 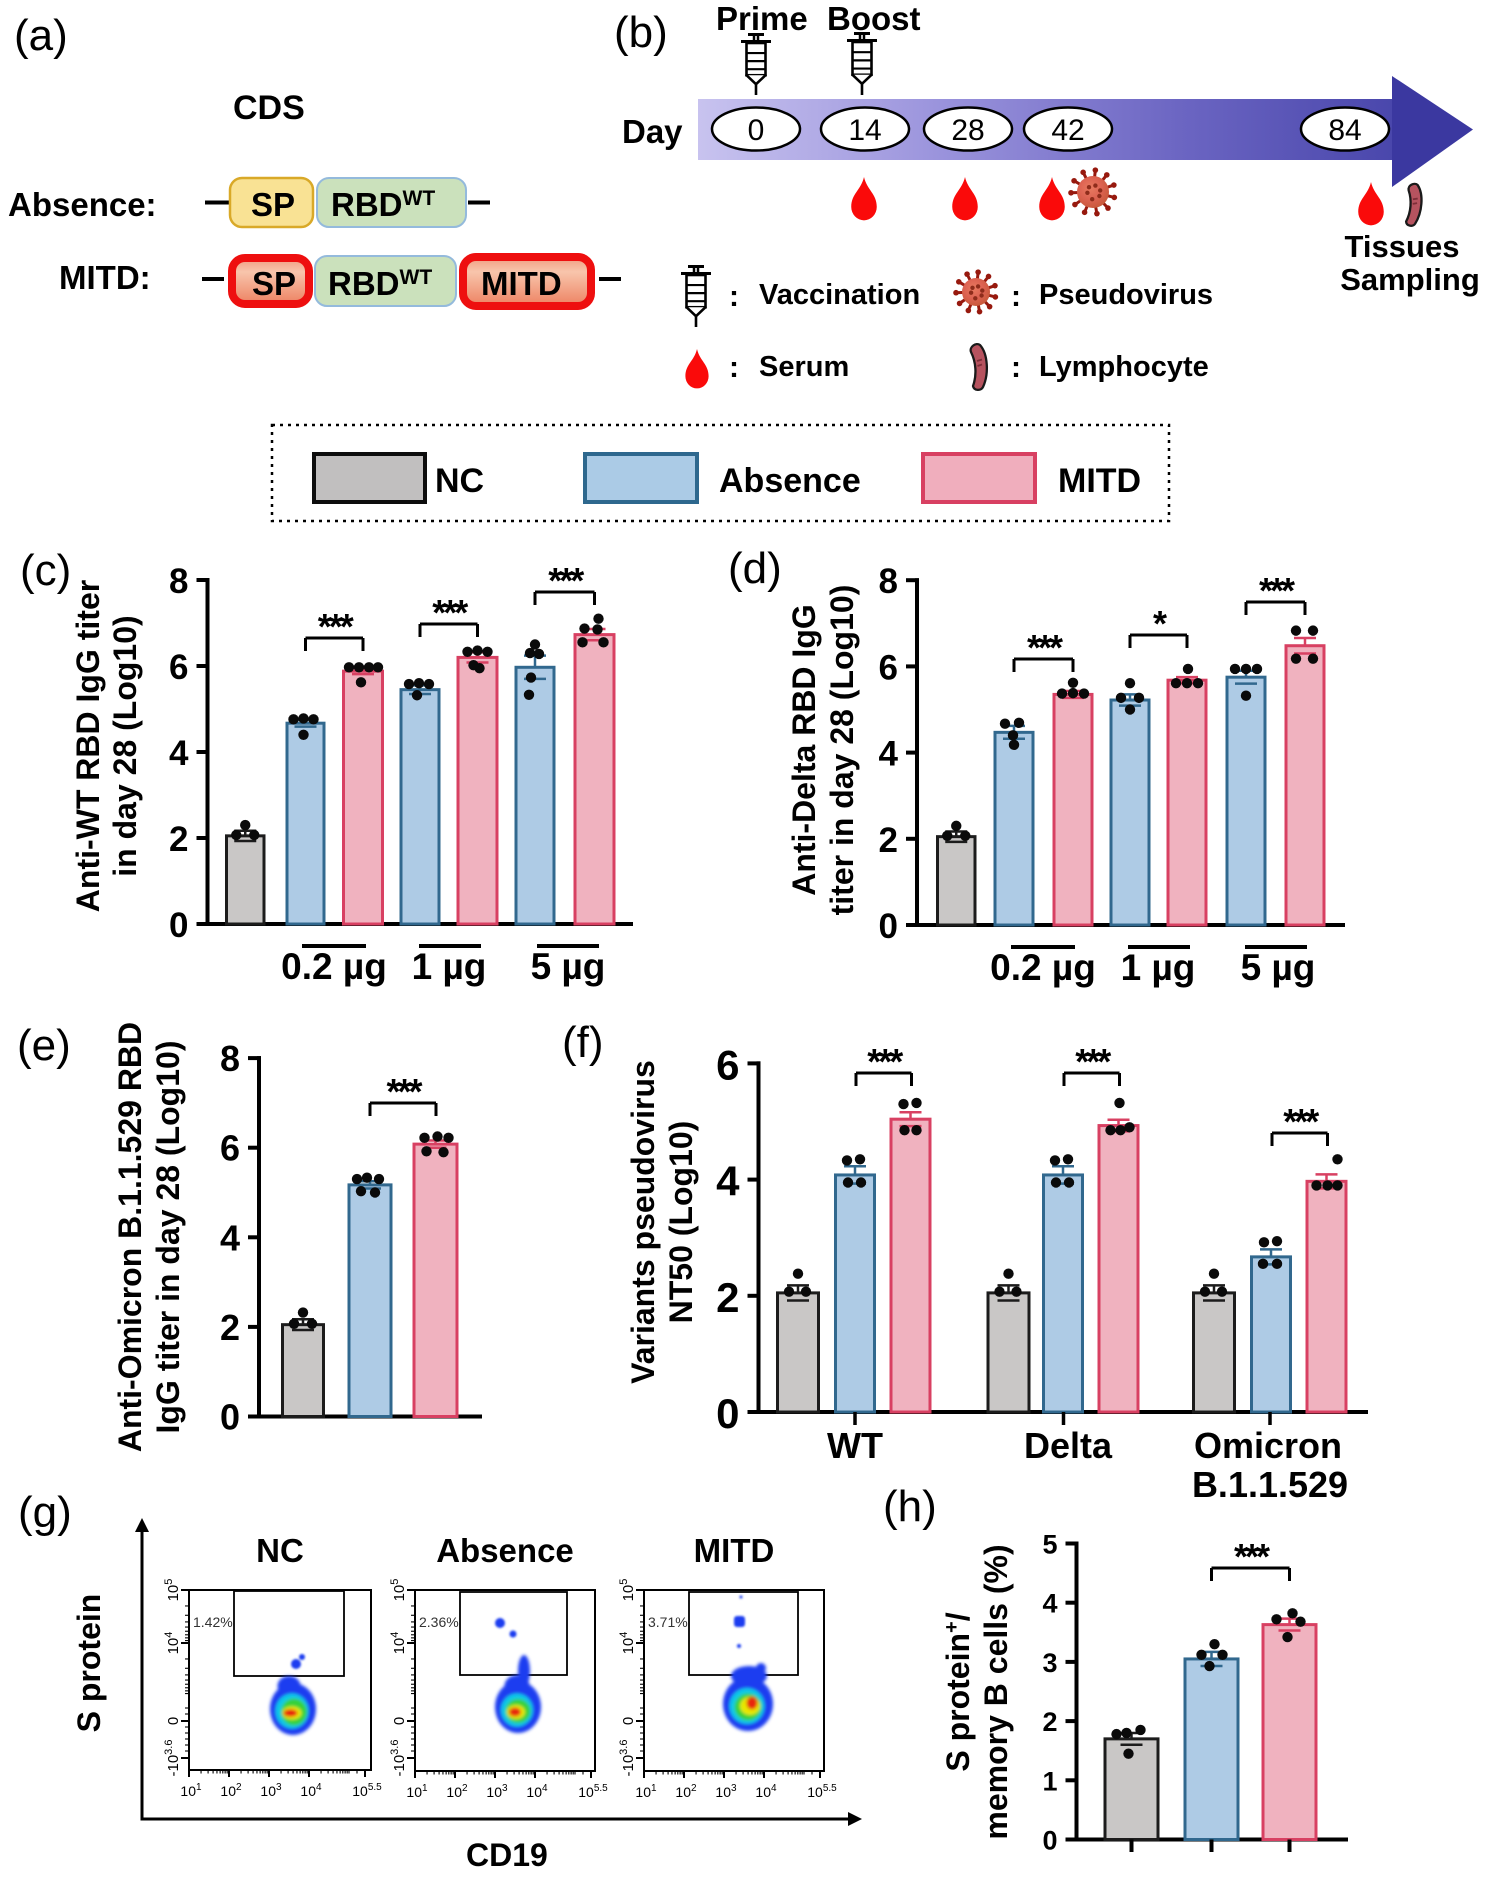 What do you see at coordinates (996, 1691) in the screenshot?
I see `svg-text: memory B cells (%)` at bounding box center [996, 1691].